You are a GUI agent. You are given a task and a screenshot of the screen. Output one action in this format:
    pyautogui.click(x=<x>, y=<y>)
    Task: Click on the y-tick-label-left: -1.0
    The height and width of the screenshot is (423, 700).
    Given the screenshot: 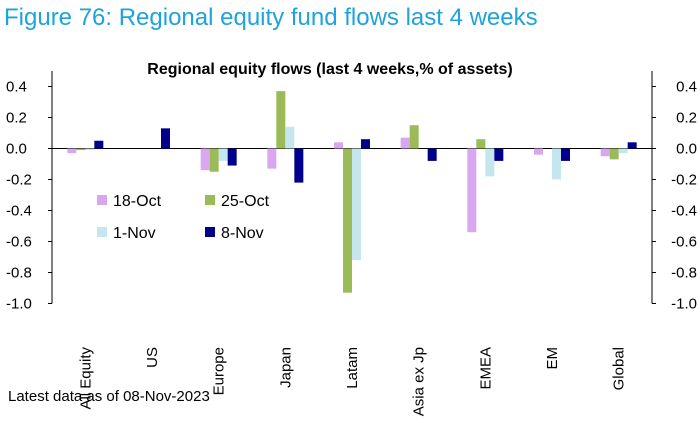 What is the action you would take?
    pyautogui.click(x=19, y=304)
    